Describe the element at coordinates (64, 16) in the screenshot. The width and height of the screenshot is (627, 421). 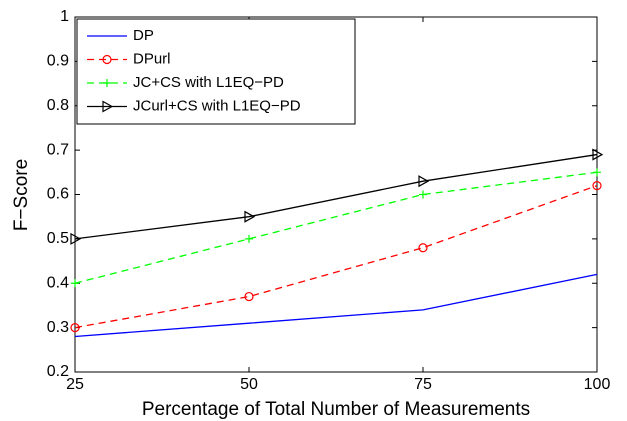
I see `y-tick-label: 1` at that location.